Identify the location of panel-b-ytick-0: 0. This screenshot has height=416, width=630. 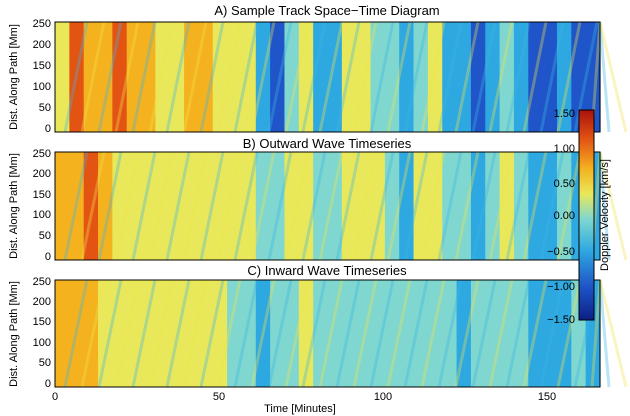
(48, 257).